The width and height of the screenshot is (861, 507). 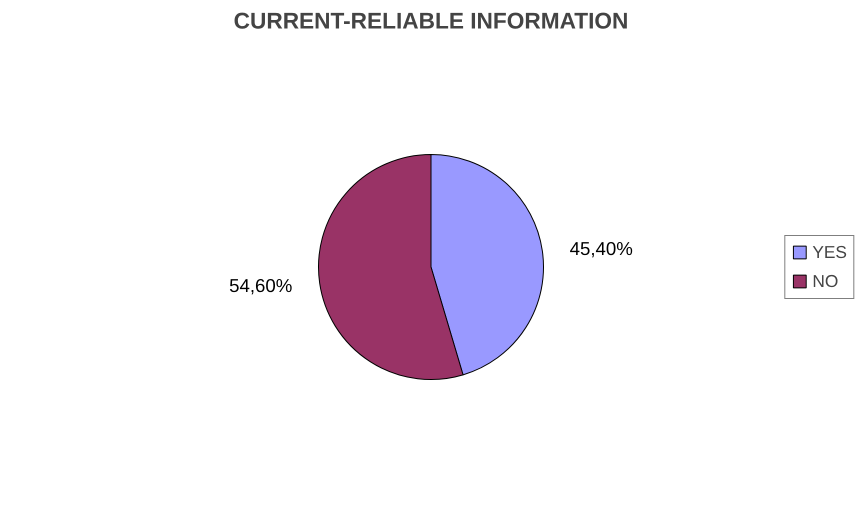 I want to click on data-label: 45,40%, so click(x=601, y=248).